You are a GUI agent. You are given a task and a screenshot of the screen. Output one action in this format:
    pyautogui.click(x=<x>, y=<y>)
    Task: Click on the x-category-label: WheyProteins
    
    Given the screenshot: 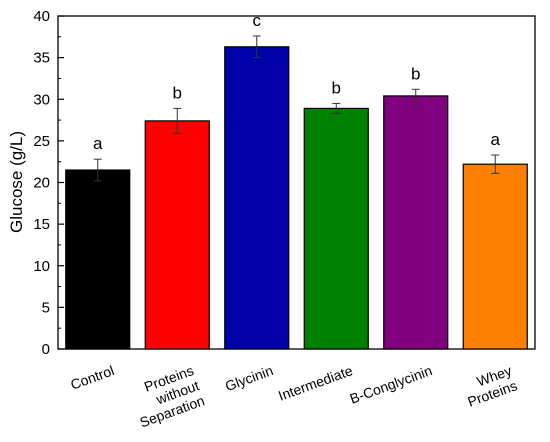 What is the action you would take?
    pyautogui.click(x=489, y=386)
    